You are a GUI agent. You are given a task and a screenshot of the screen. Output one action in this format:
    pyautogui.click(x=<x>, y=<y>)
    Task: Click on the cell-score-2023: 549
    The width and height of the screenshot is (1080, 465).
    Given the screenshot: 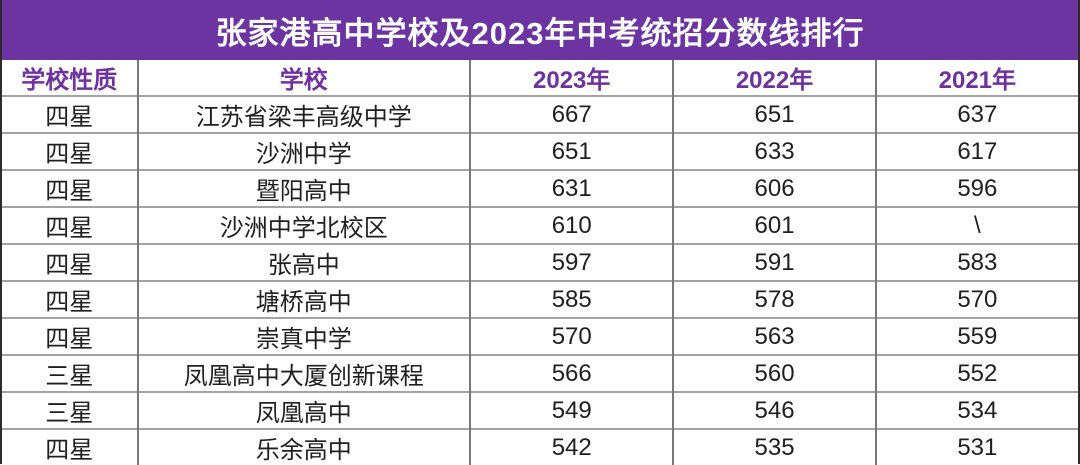 What is the action you would take?
    pyautogui.click(x=571, y=410)
    